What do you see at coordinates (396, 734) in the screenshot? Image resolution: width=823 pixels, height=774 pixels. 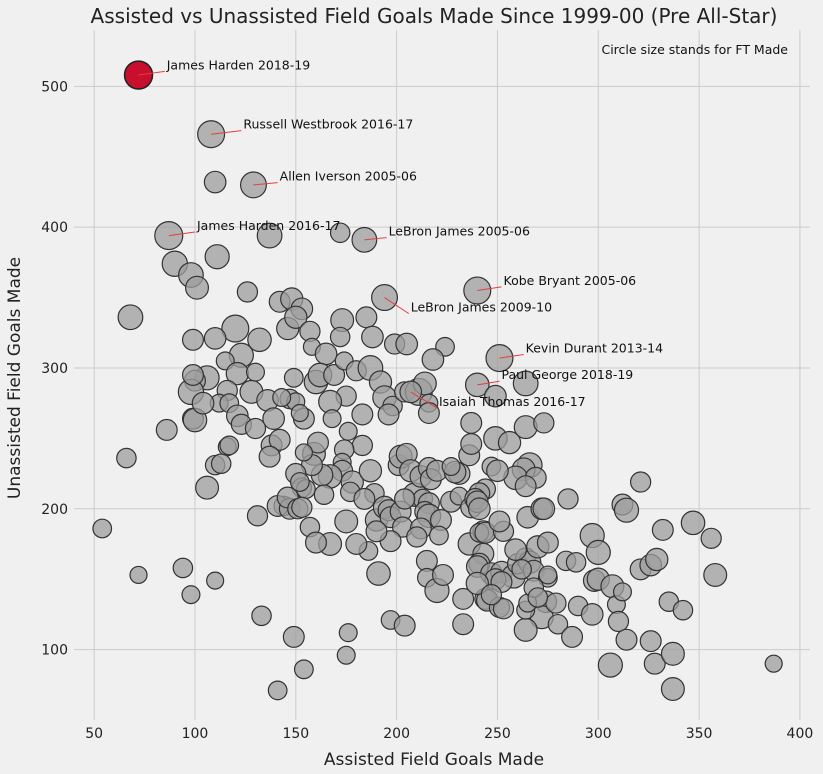 I see `x-tick-label: 200` at bounding box center [396, 734].